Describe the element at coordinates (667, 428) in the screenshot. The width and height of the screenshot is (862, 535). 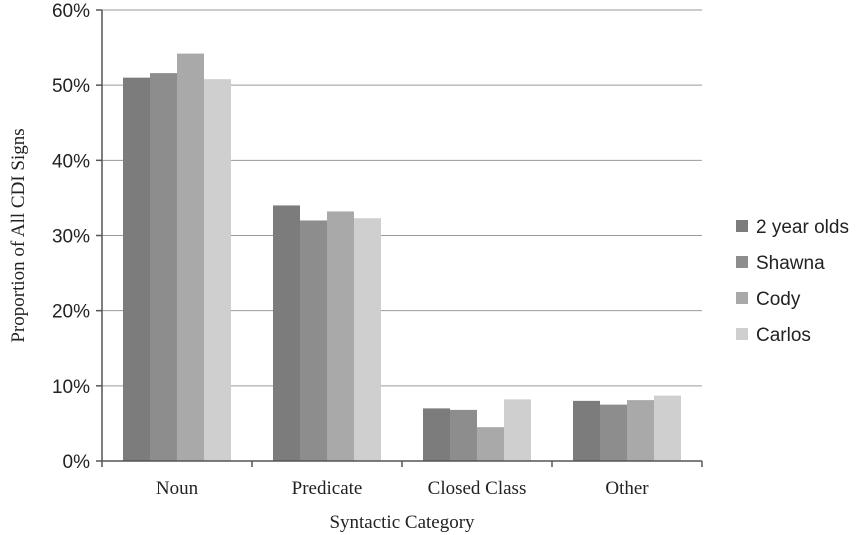
I see `bar-carlos-other` at that location.